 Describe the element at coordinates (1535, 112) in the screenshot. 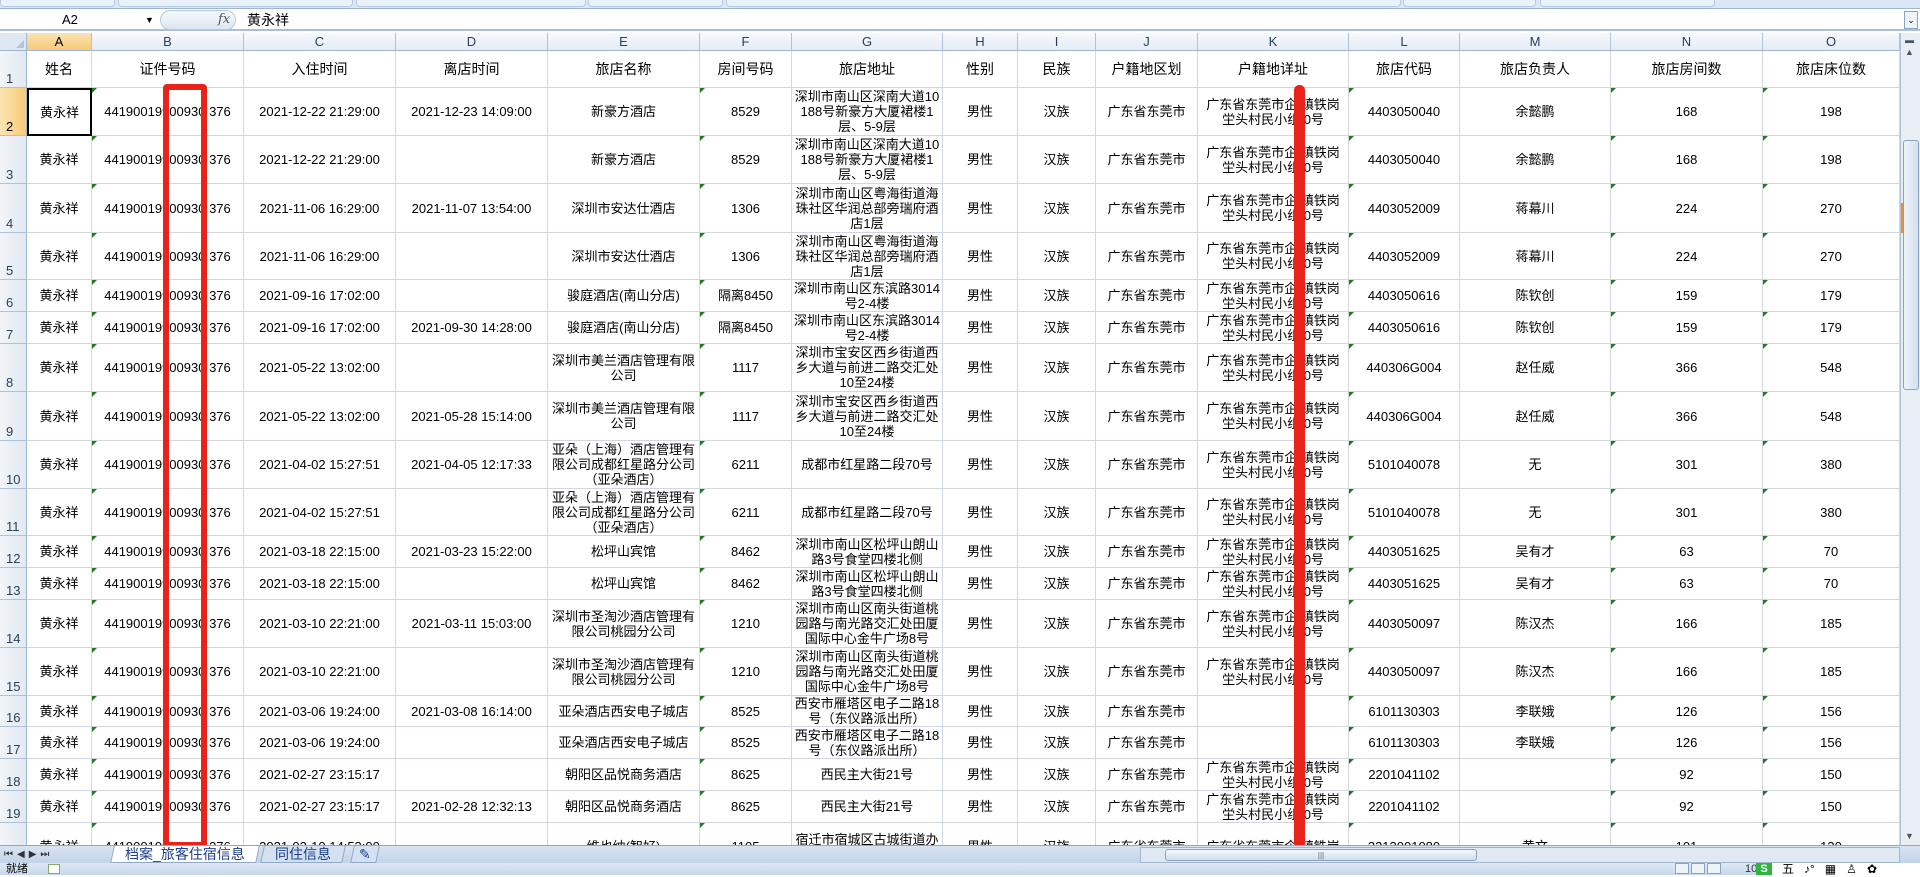

I see `table-cell: 余懿鹏` at that location.